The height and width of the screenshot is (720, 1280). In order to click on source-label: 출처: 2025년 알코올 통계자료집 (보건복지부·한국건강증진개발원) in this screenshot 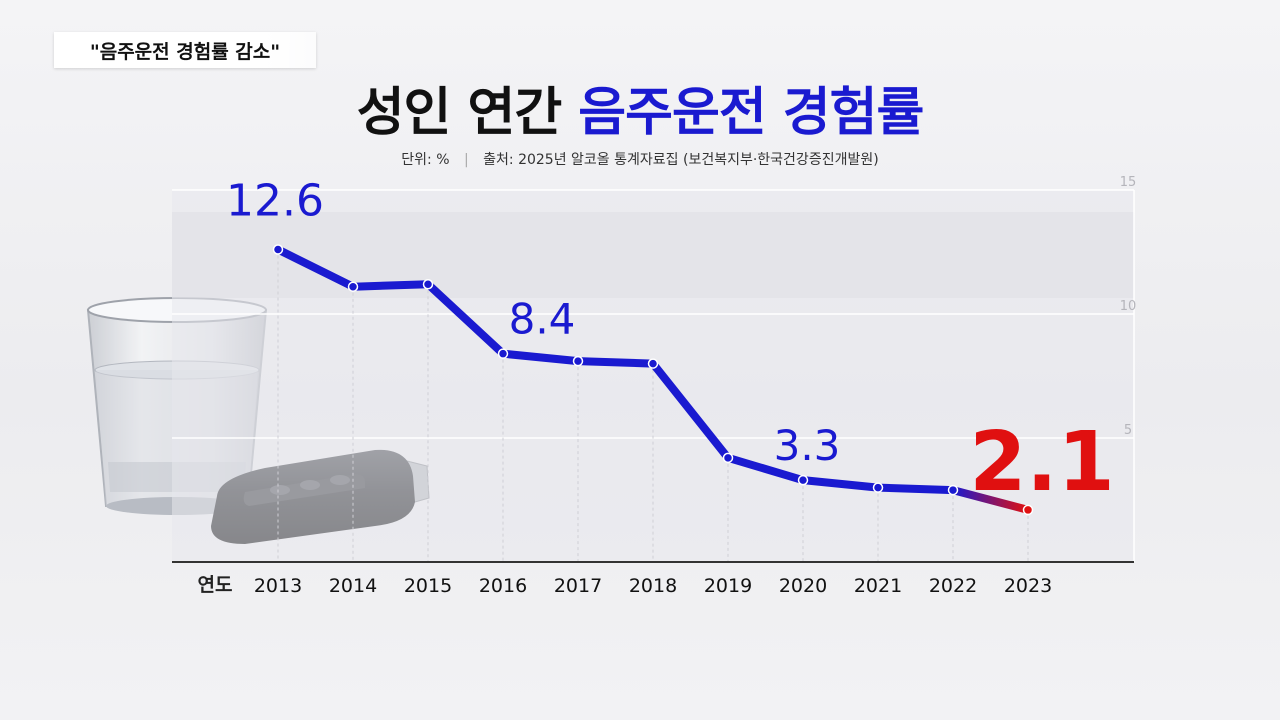, I will do `click(681, 160)`.